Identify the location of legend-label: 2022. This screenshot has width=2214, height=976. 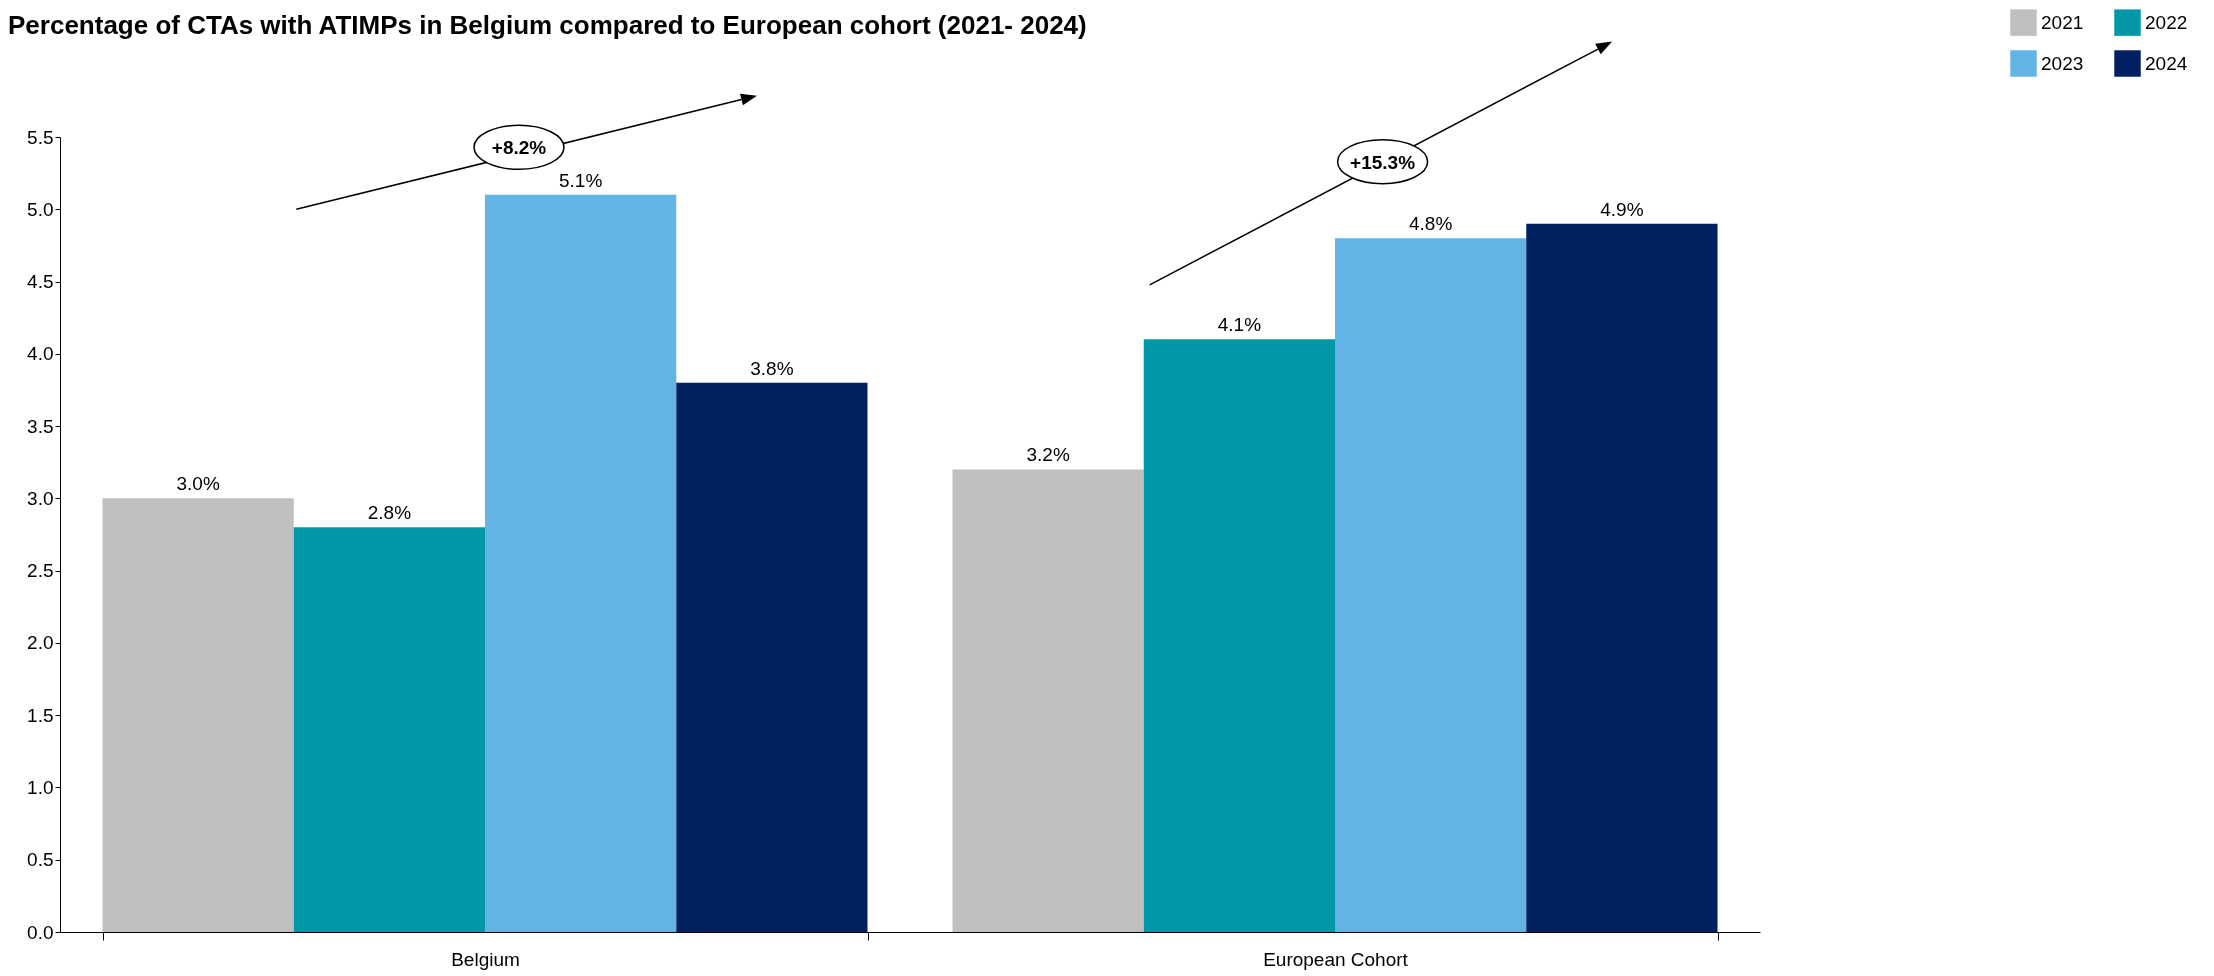
(2166, 22).